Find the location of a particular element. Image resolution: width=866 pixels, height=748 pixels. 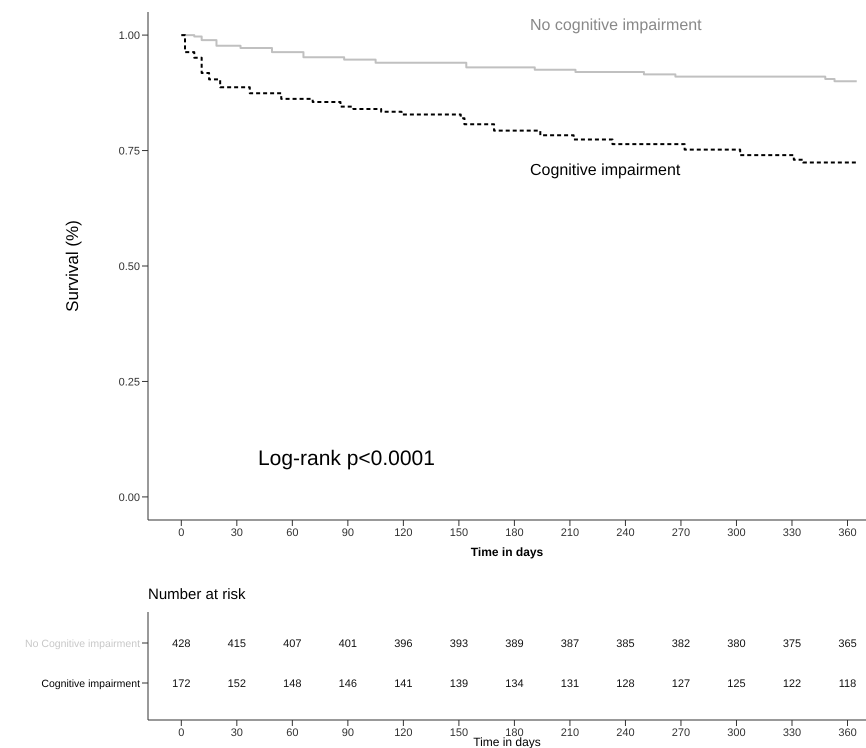

data-label: 375 is located at coordinates (792, 644).